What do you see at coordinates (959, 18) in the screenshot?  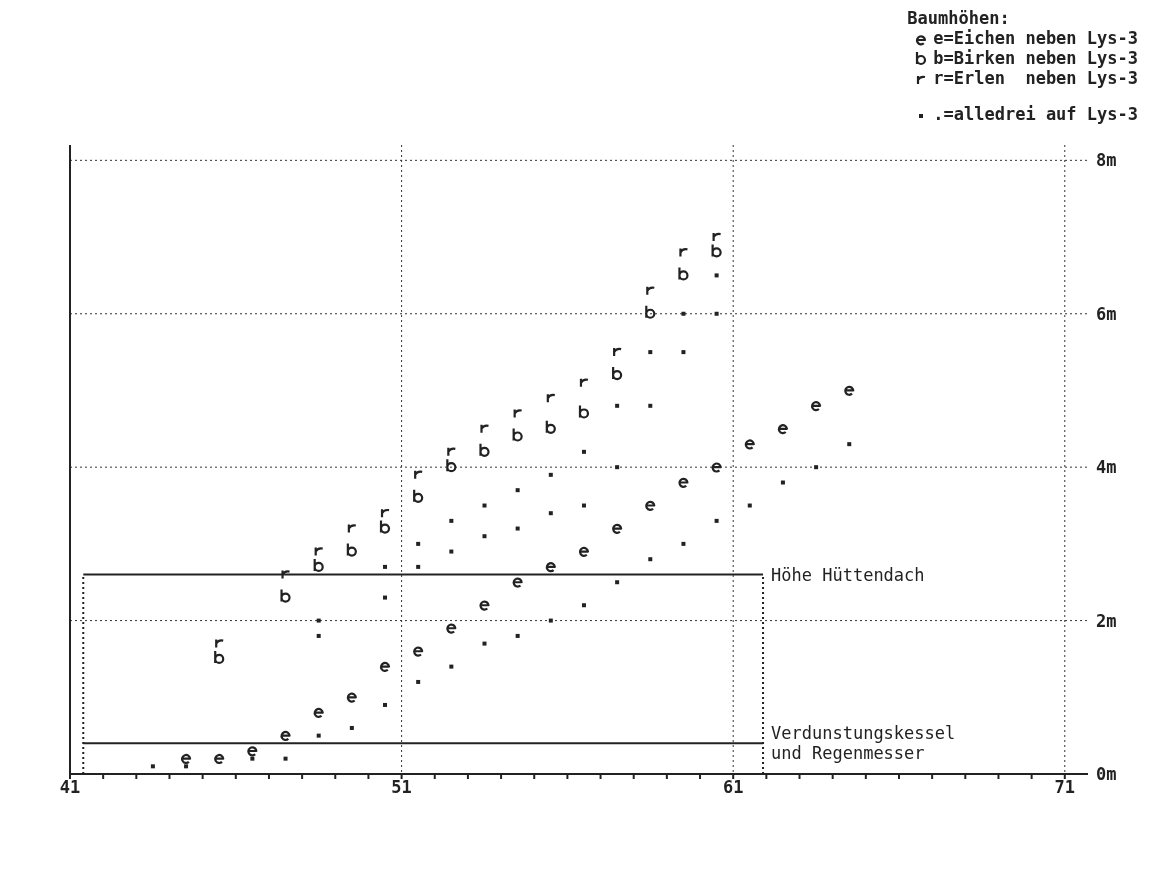 I see `legend-title: Baumhöhen:` at bounding box center [959, 18].